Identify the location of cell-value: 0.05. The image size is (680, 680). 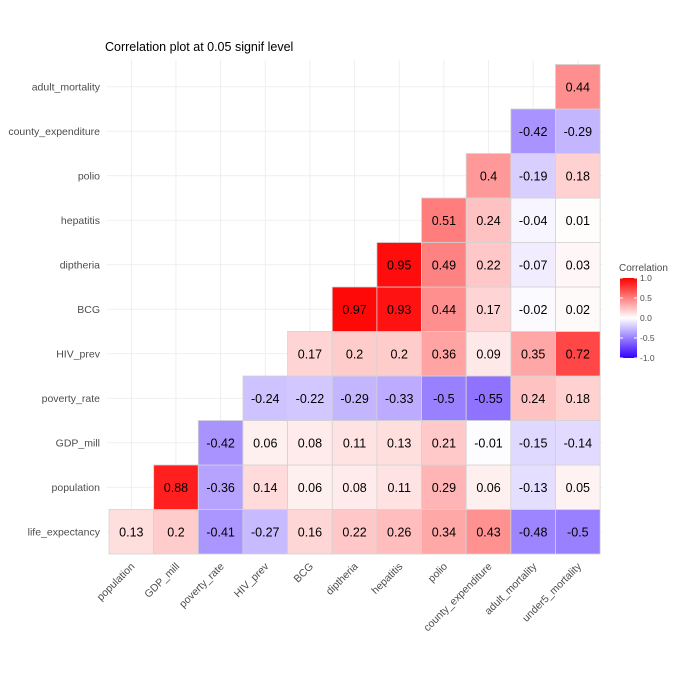
(578, 488).